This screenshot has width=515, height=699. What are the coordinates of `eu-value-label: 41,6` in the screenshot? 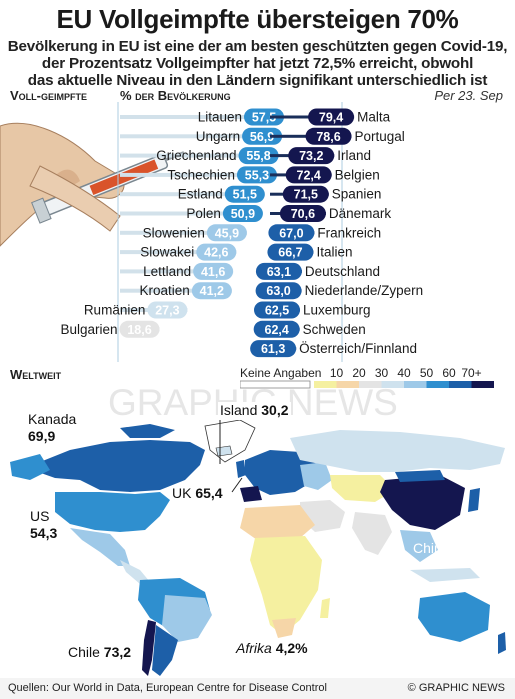 It's located at (213, 272).